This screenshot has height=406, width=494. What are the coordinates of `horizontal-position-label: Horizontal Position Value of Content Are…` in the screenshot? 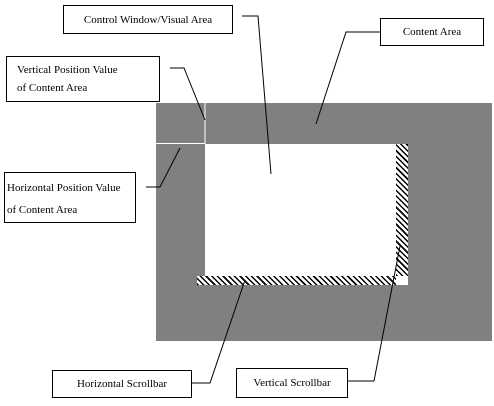 It's located at (70, 197).